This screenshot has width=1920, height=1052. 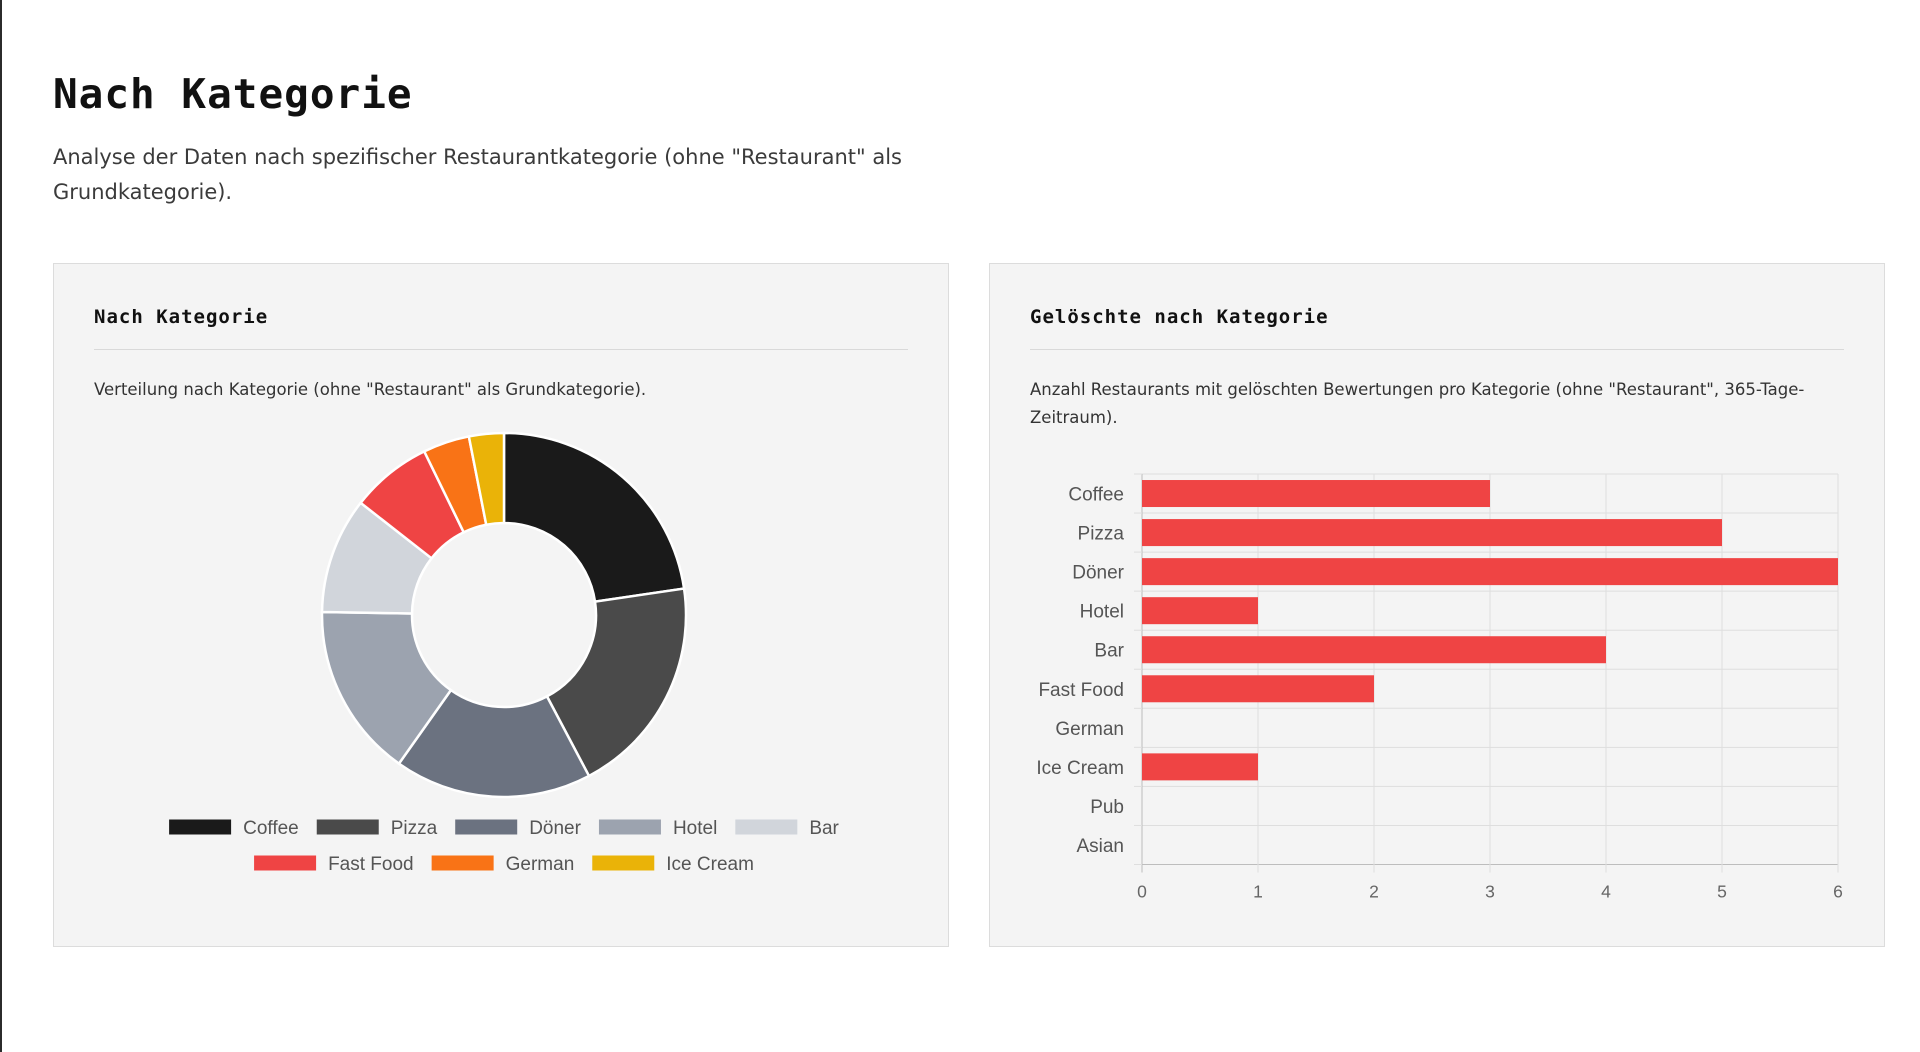 I want to click on bar-coffee, so click(x=1316, y=494).